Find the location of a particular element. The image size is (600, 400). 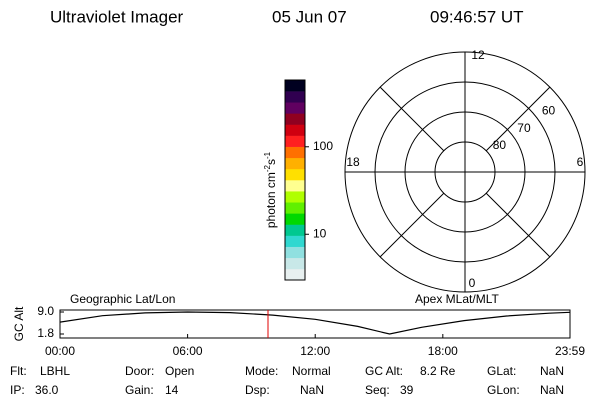

field-label: Gain: is located at coordinates (139, 390).